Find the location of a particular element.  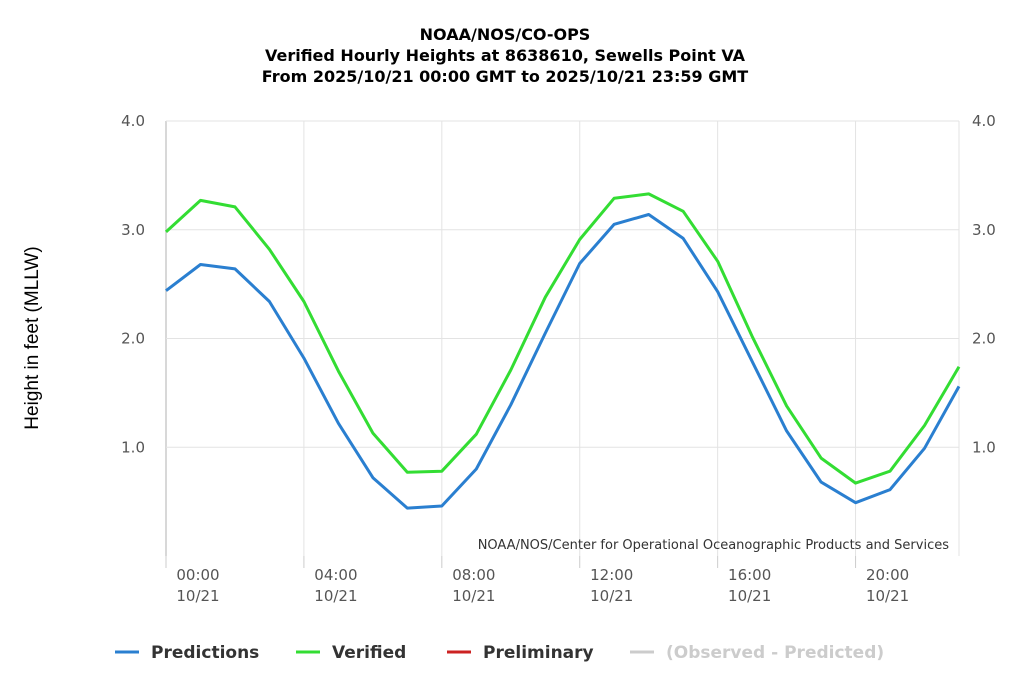

legend-item: Verified is located at coordinates (351, 653).